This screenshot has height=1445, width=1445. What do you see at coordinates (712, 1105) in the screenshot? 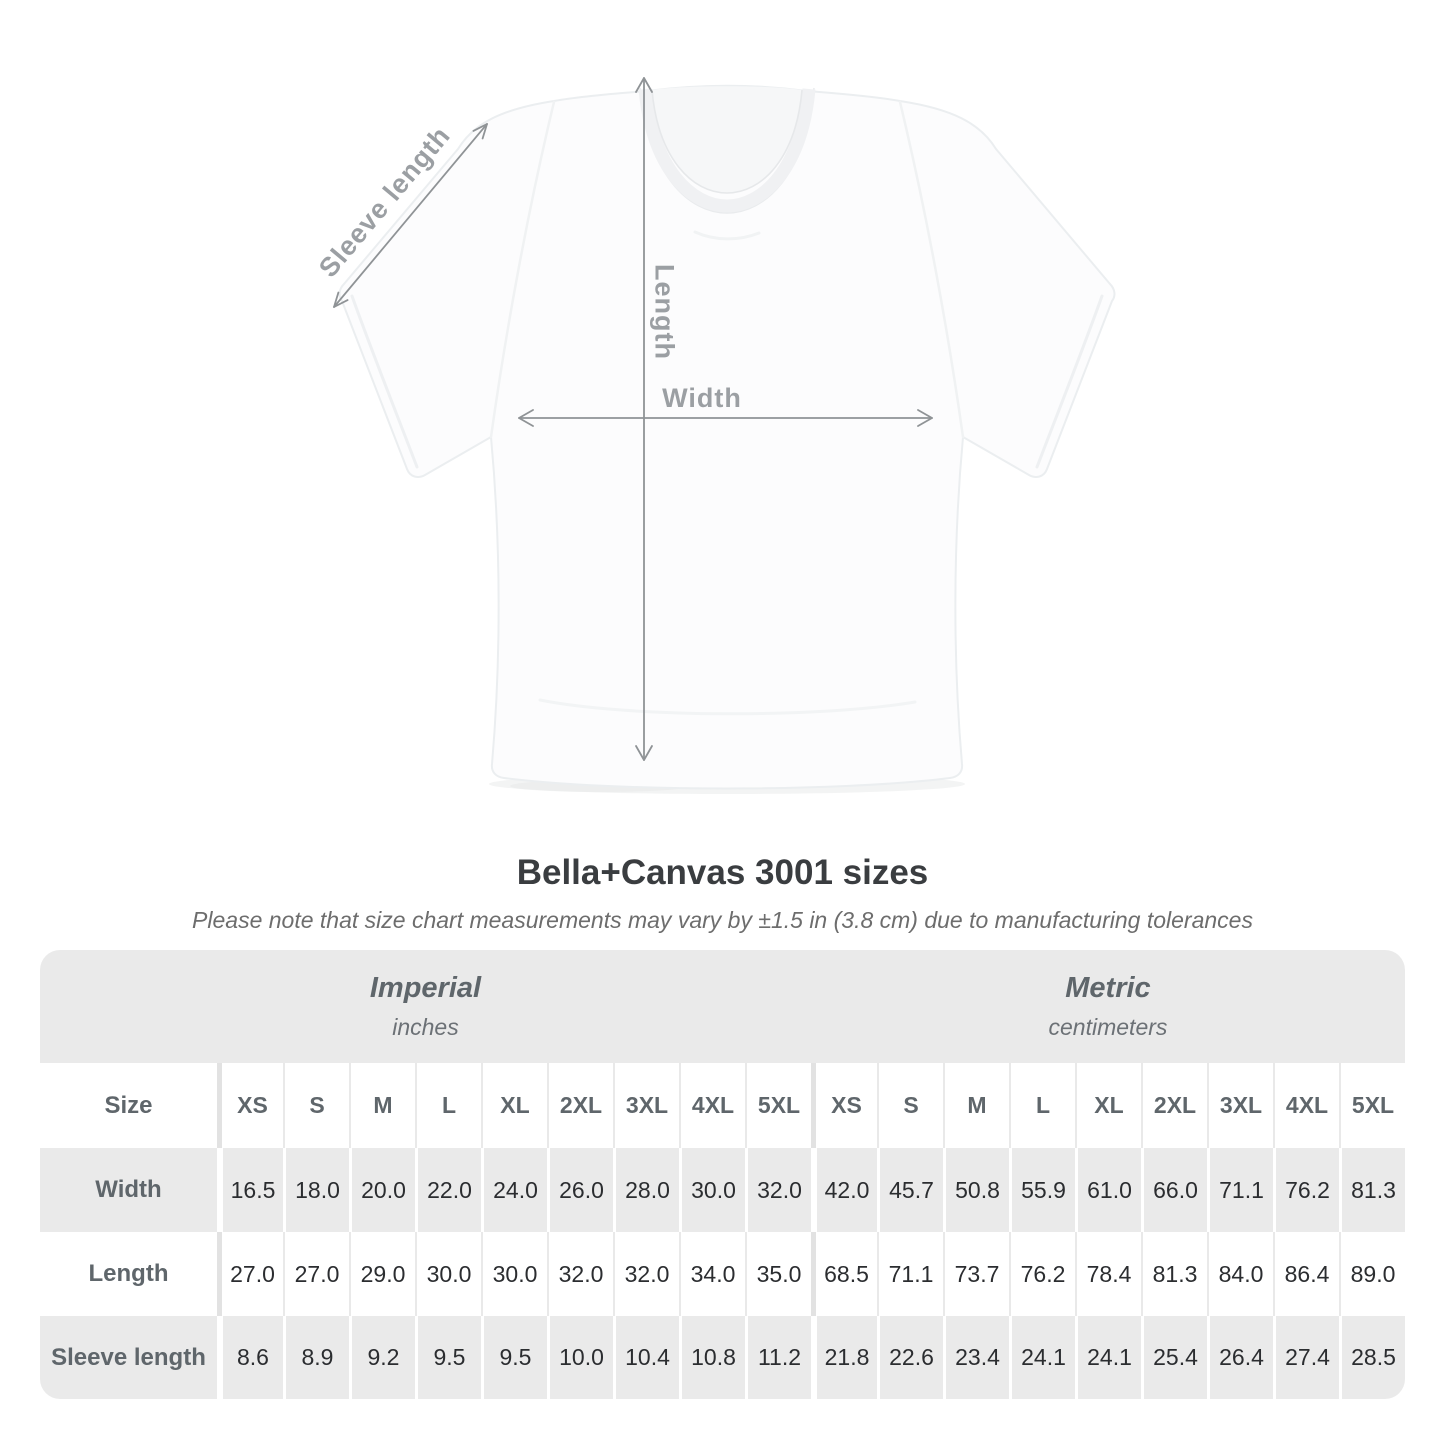
I see `imperial-size-header-cell: 4XL` at bounding box center [712, 1105].